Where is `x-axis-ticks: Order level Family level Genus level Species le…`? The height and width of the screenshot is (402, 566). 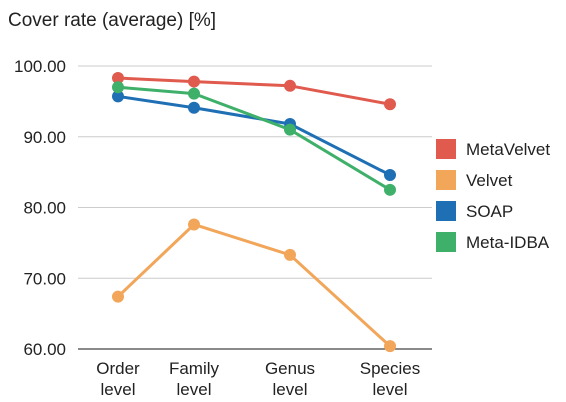
x-axis-ticks: Order level Family level Genus level Species le… is located at coordinates (258, 379).